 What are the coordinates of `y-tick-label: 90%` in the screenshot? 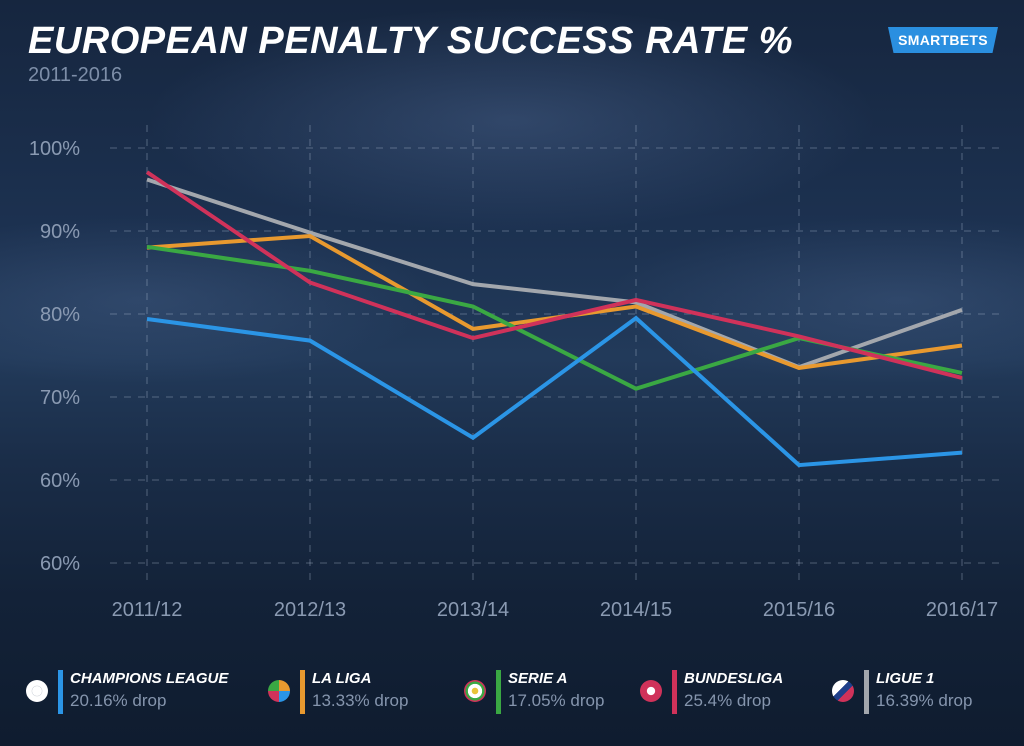 It's located at (60, 232).